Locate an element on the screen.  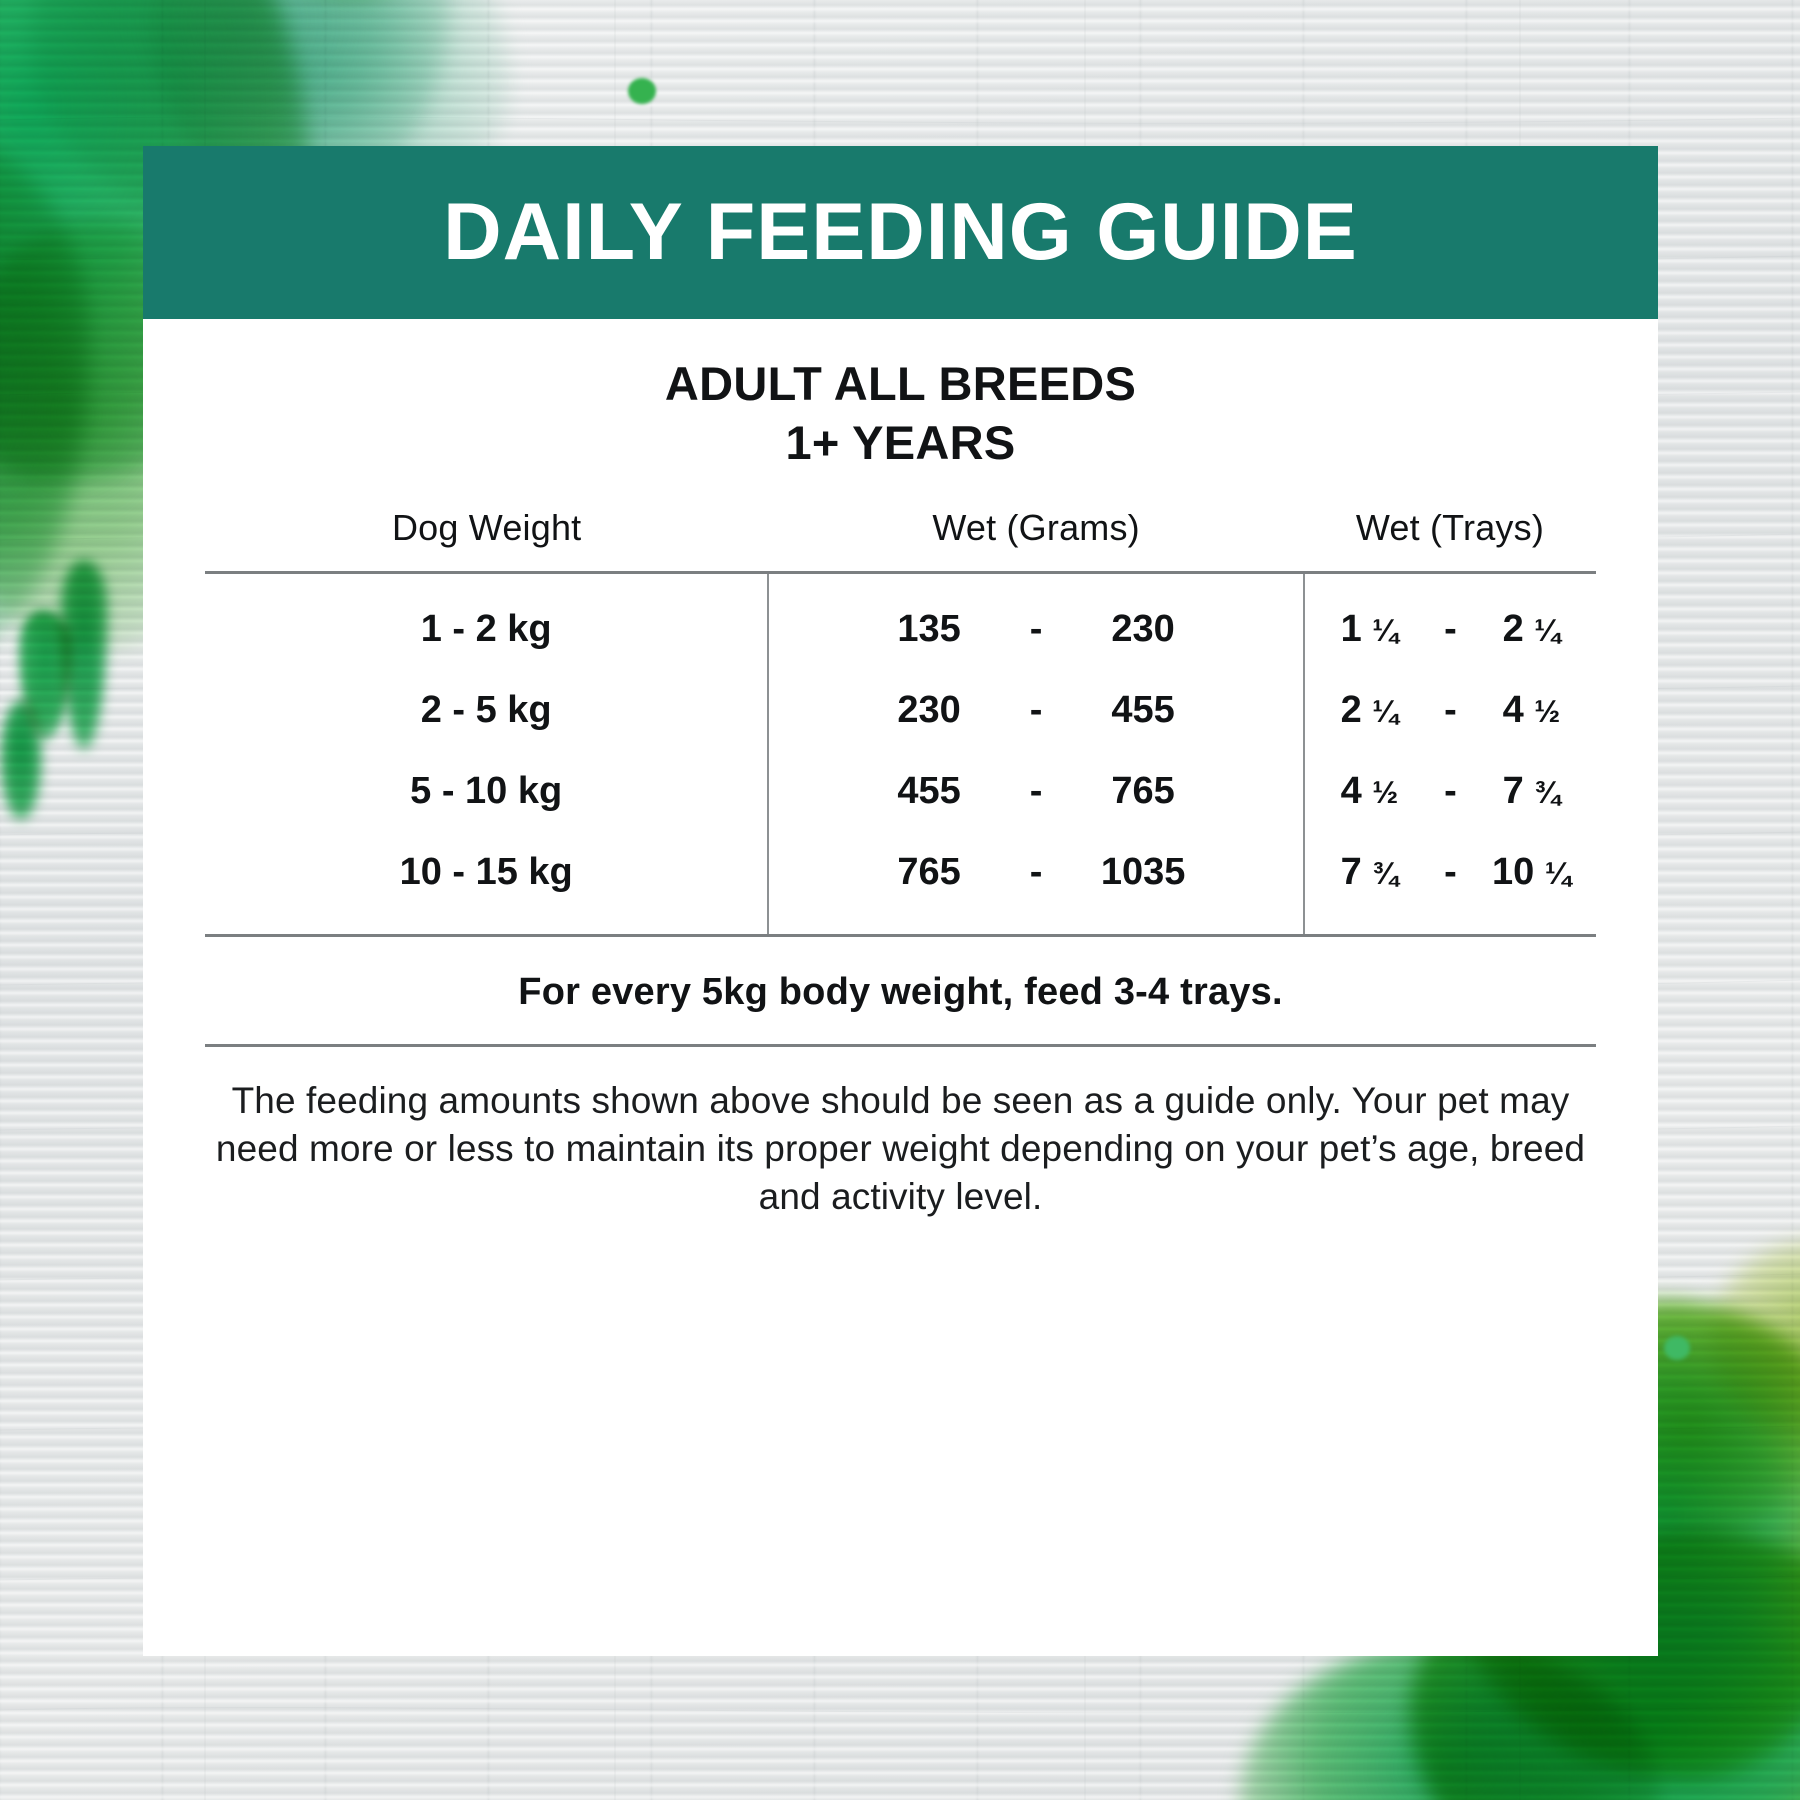
column-header-wet-trays: Wet (Trays) is located at coordinates (1450, 527).